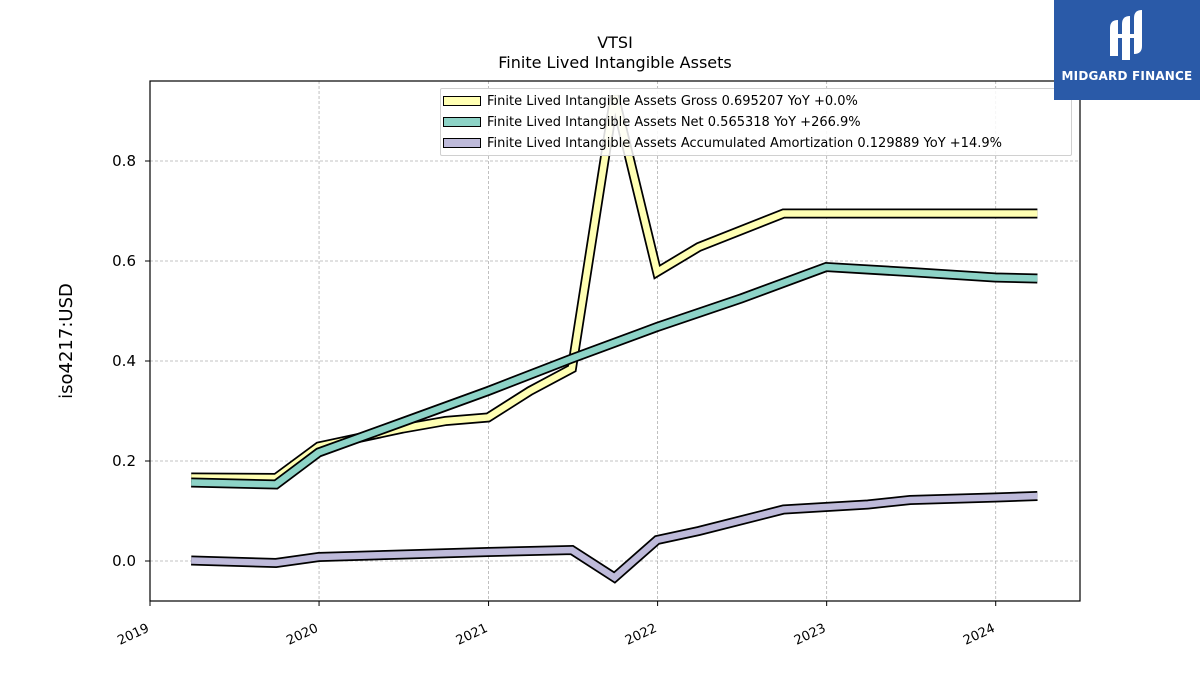  I want to click on y-tick-label: 0.0, so click(124, 561).